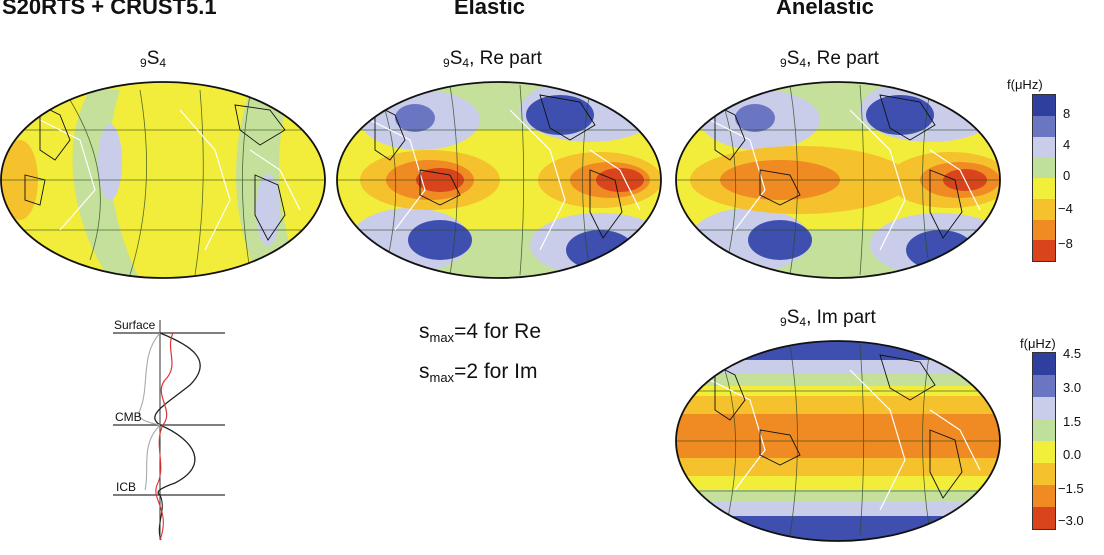 This screenshot has width=1104, height=555. I want to click on column-title-elastic: Elastic, so click(489, 9).